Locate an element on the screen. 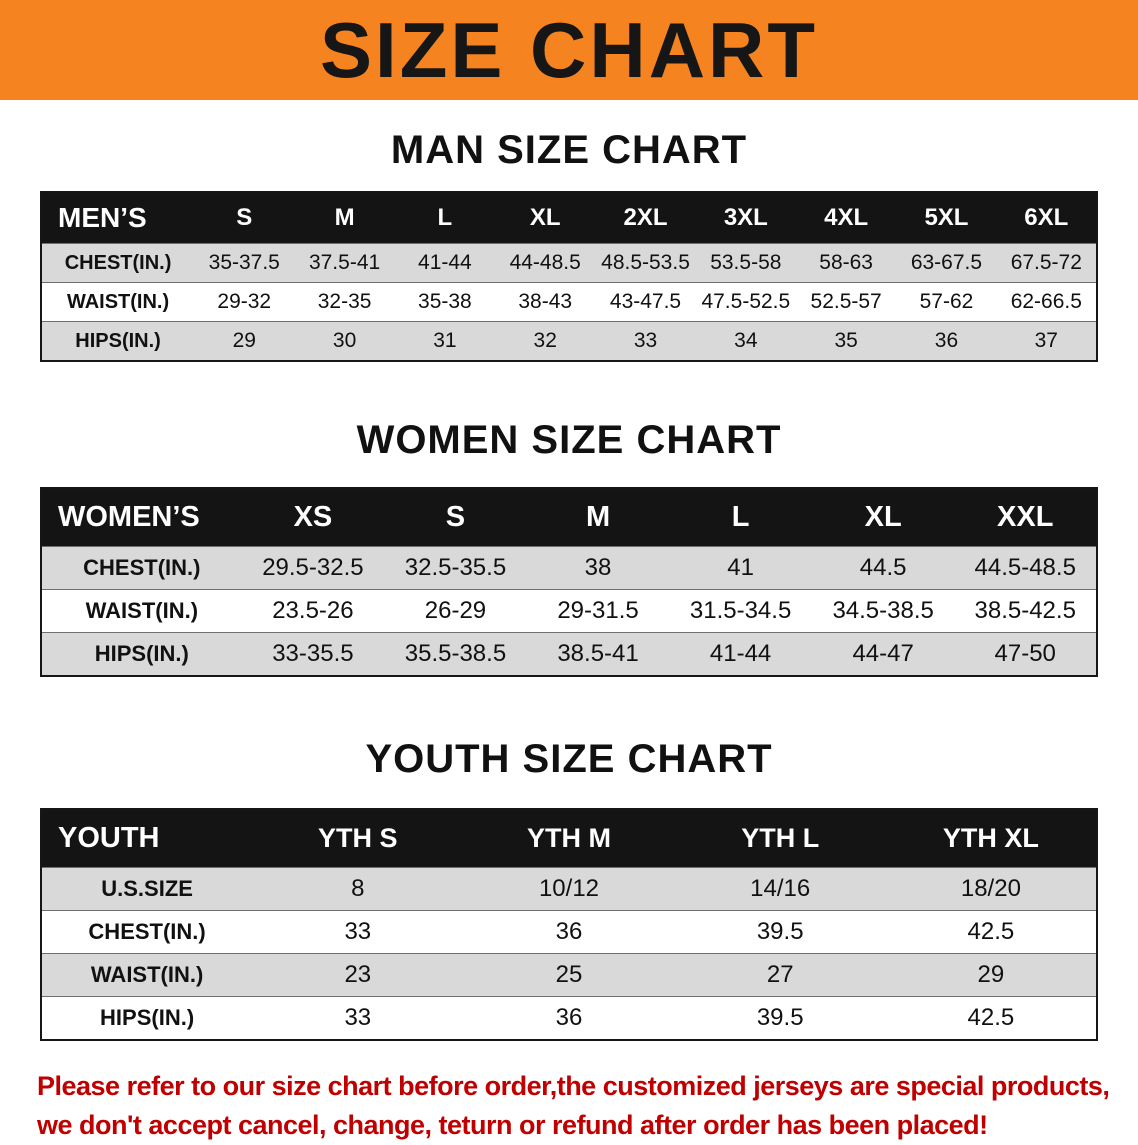 This screenshot has width=1138, height=1145. data-cell: 31 is located at coordinates (445, 340).